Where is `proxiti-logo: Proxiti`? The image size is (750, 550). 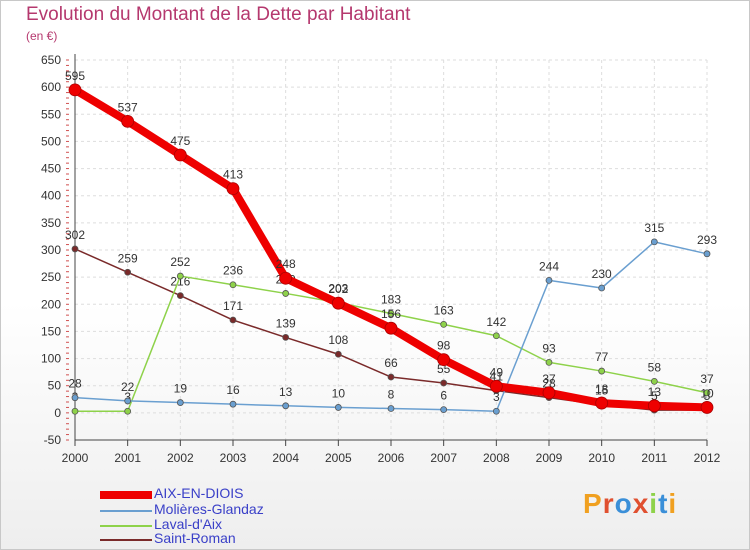
proxiti-logo: Proxiti is located at coordinates (630, 504).